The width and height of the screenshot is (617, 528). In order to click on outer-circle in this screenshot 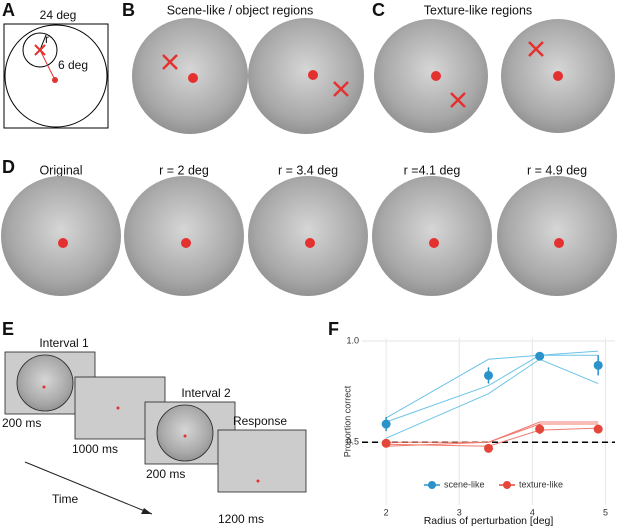, I will do `click(56, 76)`.